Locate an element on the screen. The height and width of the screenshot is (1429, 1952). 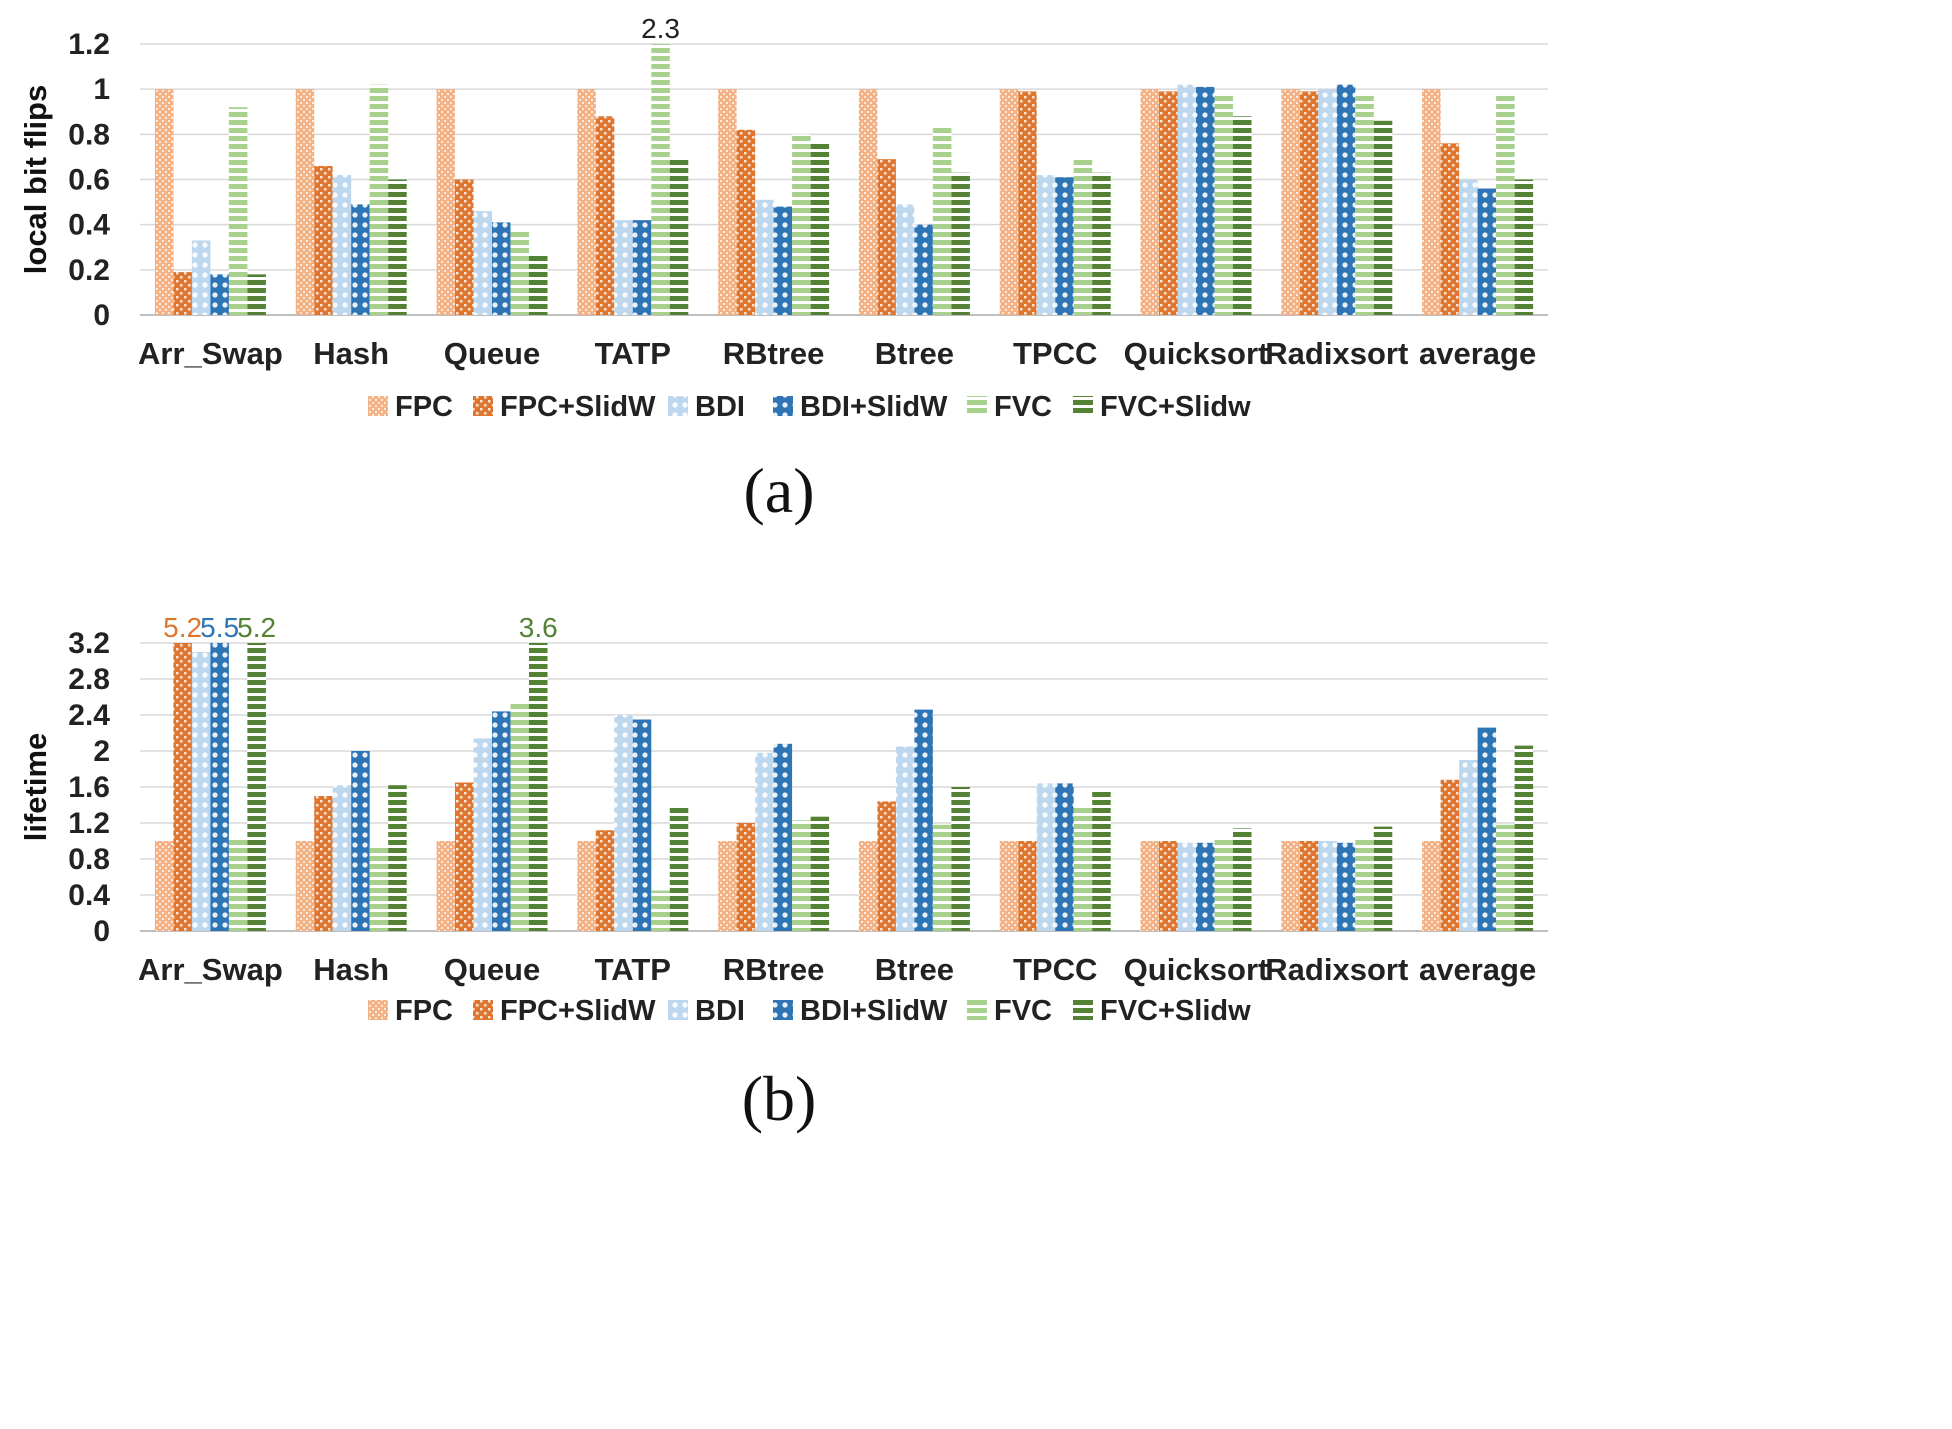
bar-rbtree-fvc is located at coordinates (801, 875).